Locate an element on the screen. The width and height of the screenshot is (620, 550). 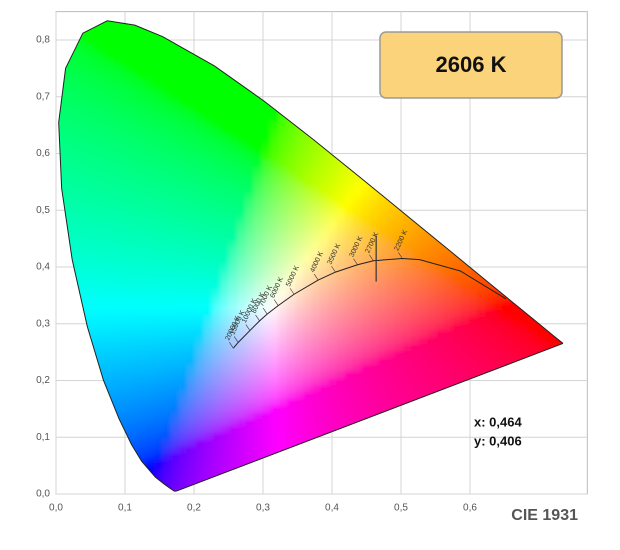
x-tick-label: 0,0 is located at coordinates (56, 508).